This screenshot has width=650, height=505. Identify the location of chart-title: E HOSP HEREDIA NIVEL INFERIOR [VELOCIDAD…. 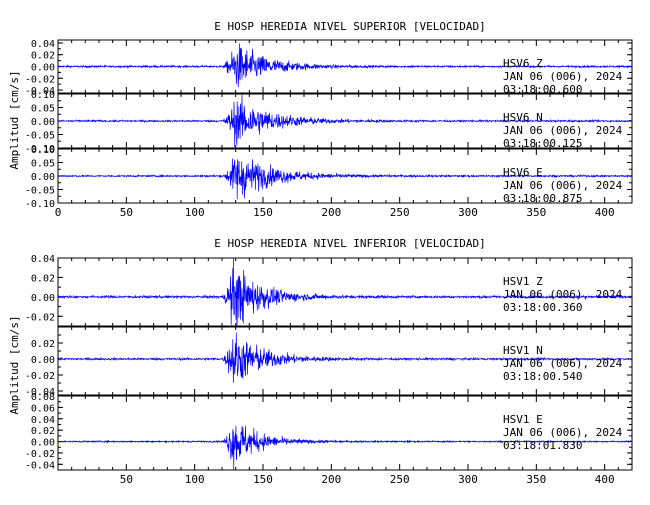
(350, 243).